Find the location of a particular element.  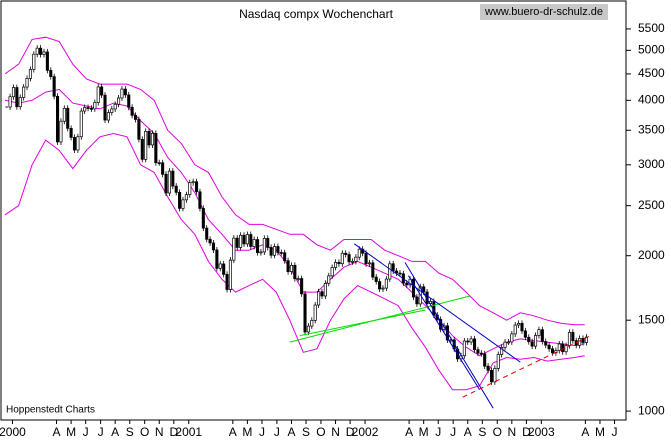

y-tick-label: 5000 is located at coordinates (651, 49).